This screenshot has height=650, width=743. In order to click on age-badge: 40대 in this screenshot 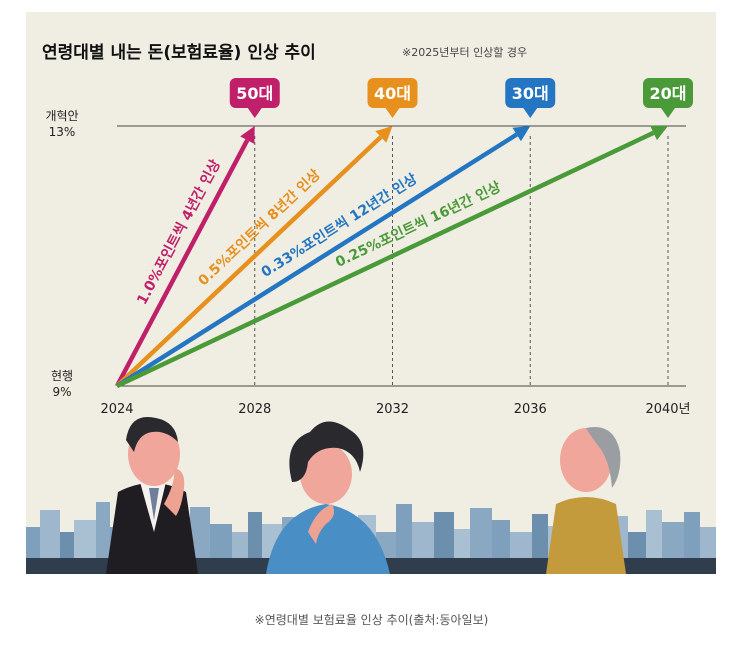, I will do `click(392, 98)`.